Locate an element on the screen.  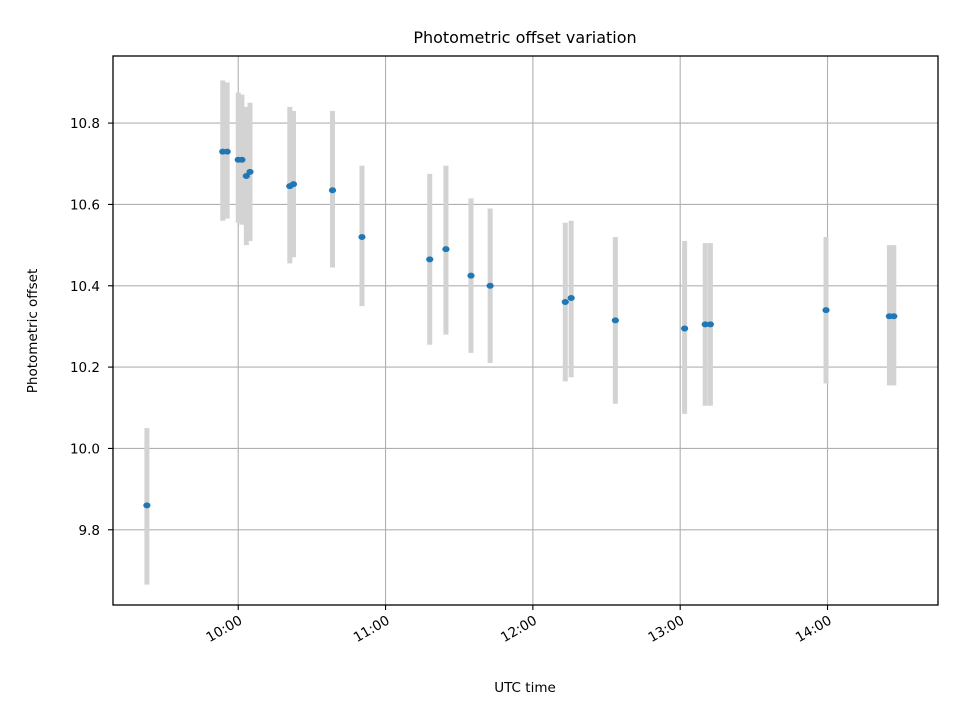
y-tick-label: 10.6 is located at coordinates (85, 205).